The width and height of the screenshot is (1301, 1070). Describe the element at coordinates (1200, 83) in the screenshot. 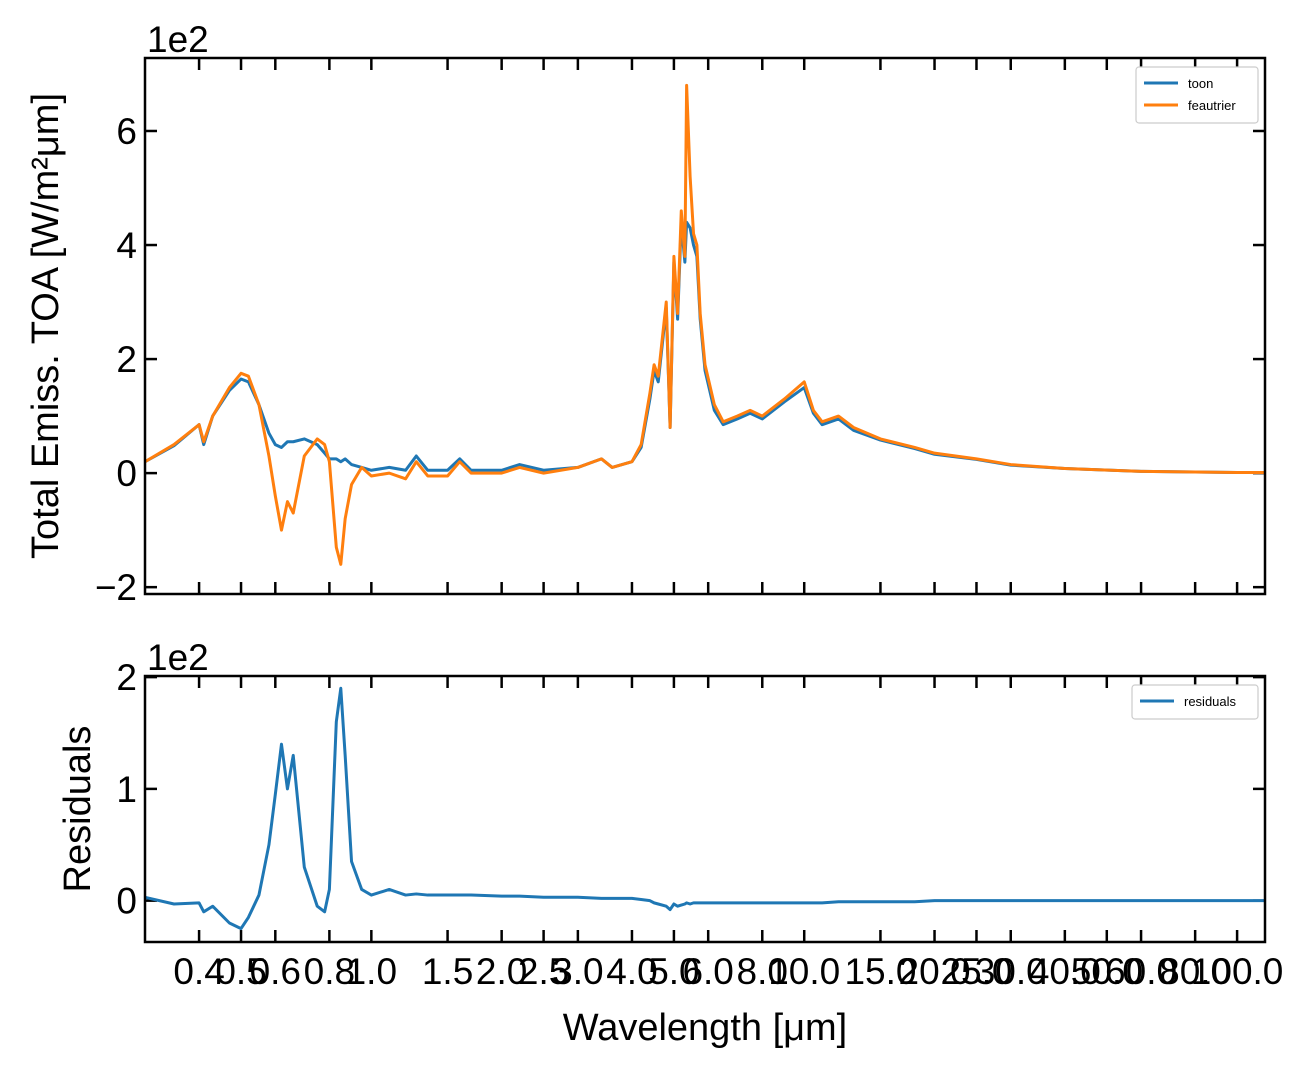

I see `legend-label: toon` at that location.